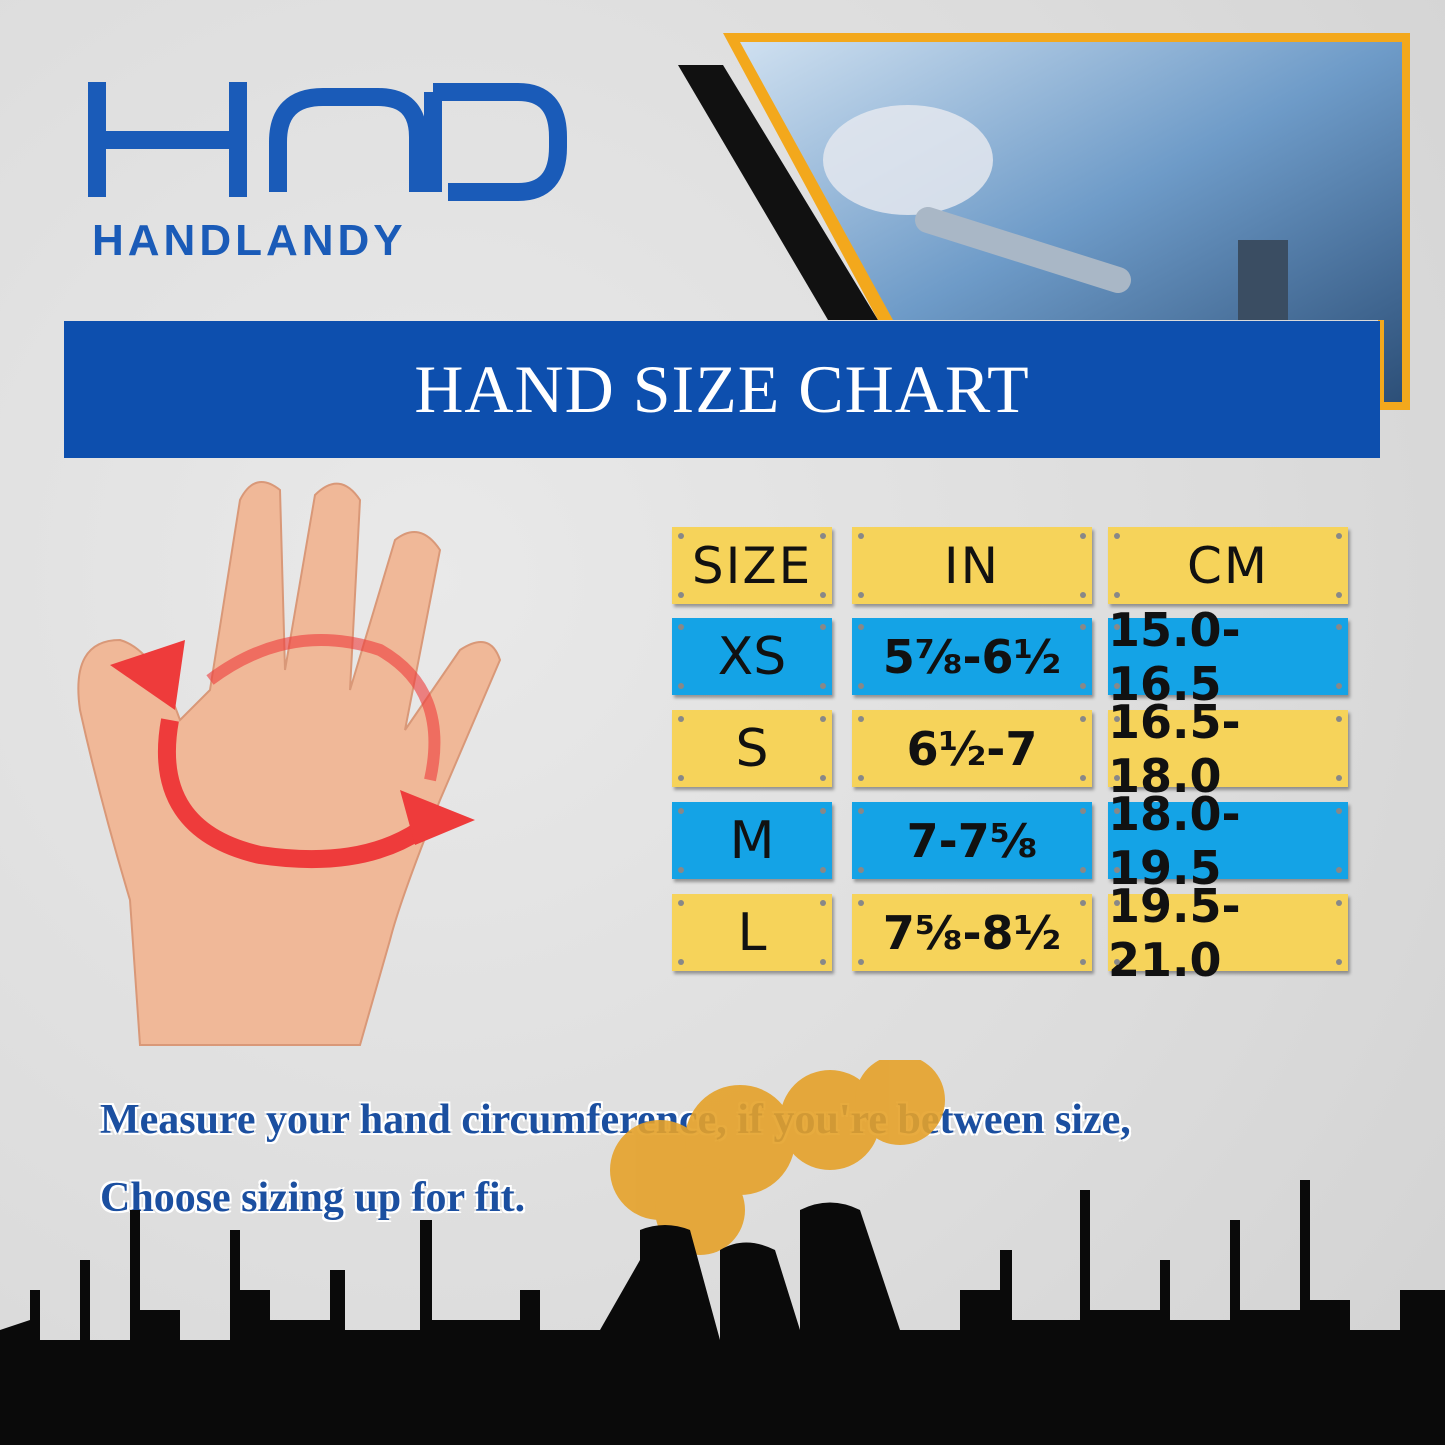  What do you see at coordinates (752, 565) in the screenshot?
I see `table-header-size: SIZE` at bounding box center [752, 565].